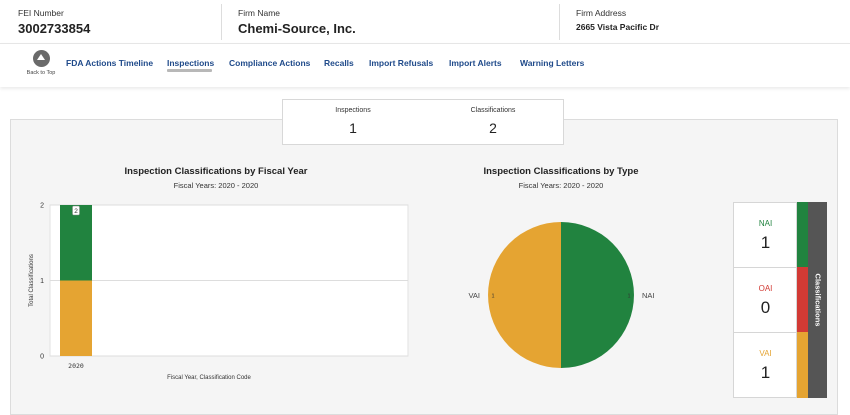 This screenshot has width=850, height=415. Describe the element at coordinates (41, 13) in the screenshot. I see `fei-number-label: FEI Number` at that location.